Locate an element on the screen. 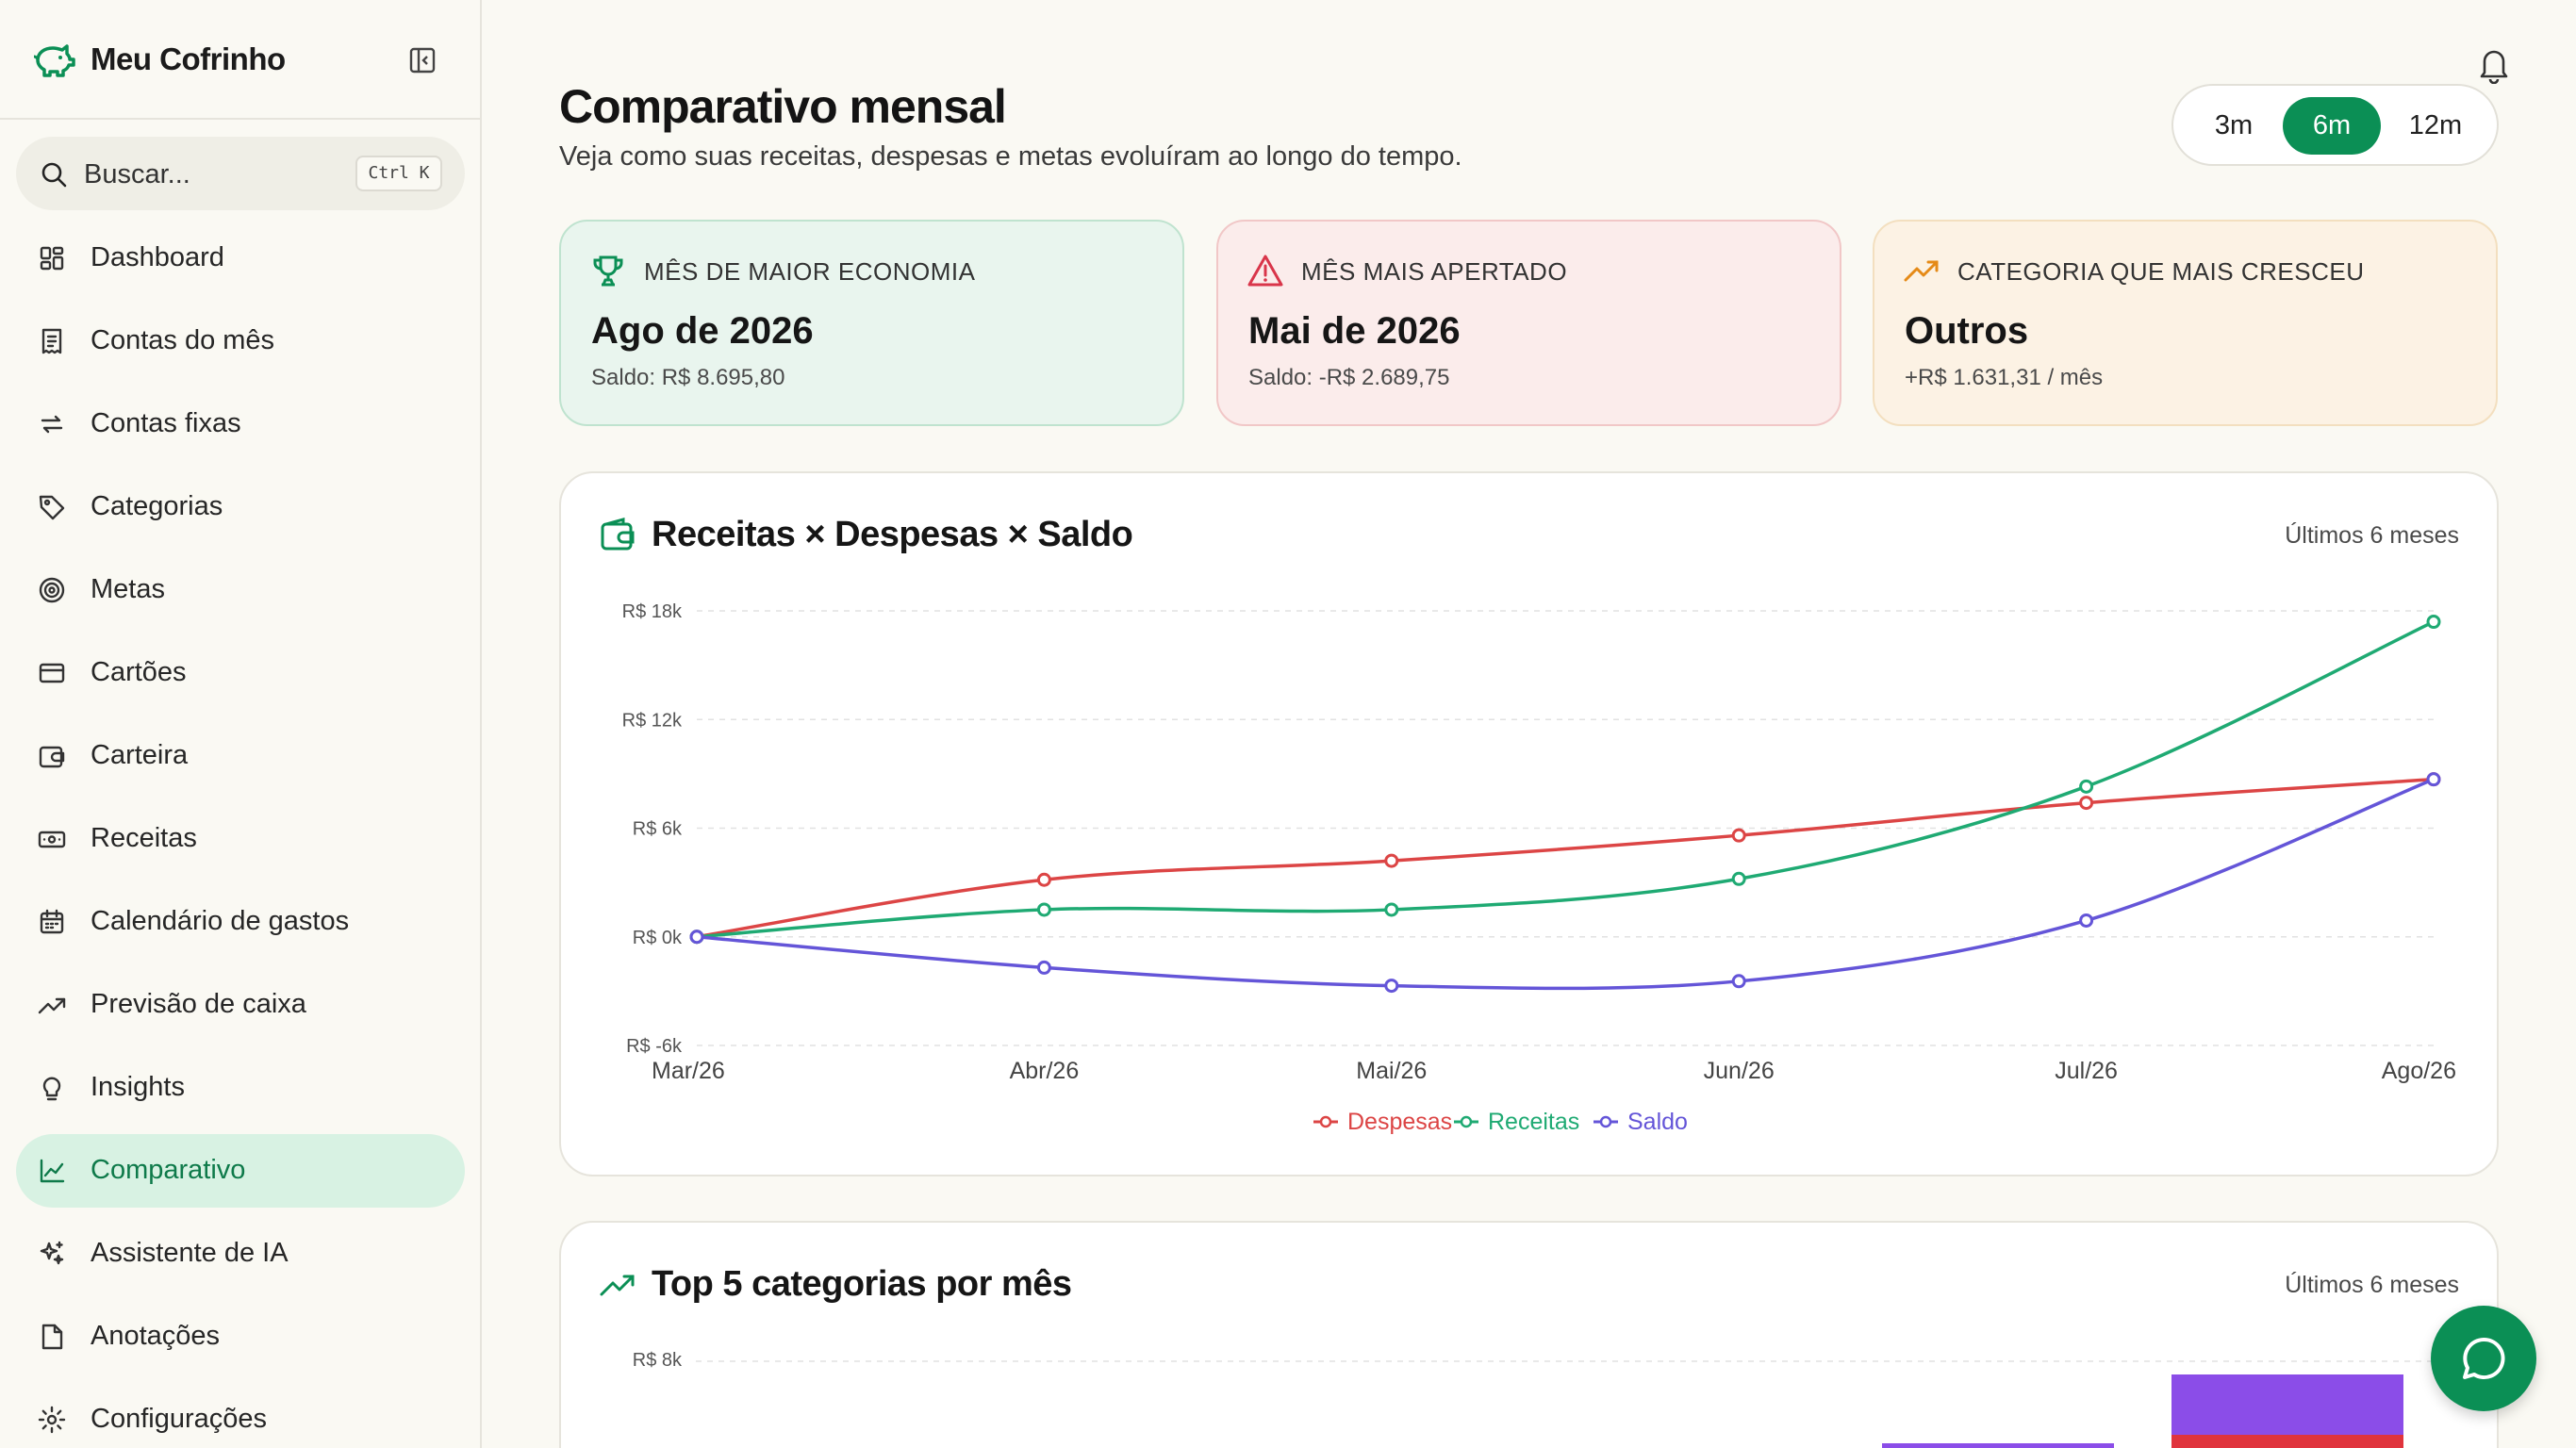 This screenshot has width=2576, height=1448. kpi-label: MÊS DE MAIOR ECONOMIA is located at coordinates (810, 271).